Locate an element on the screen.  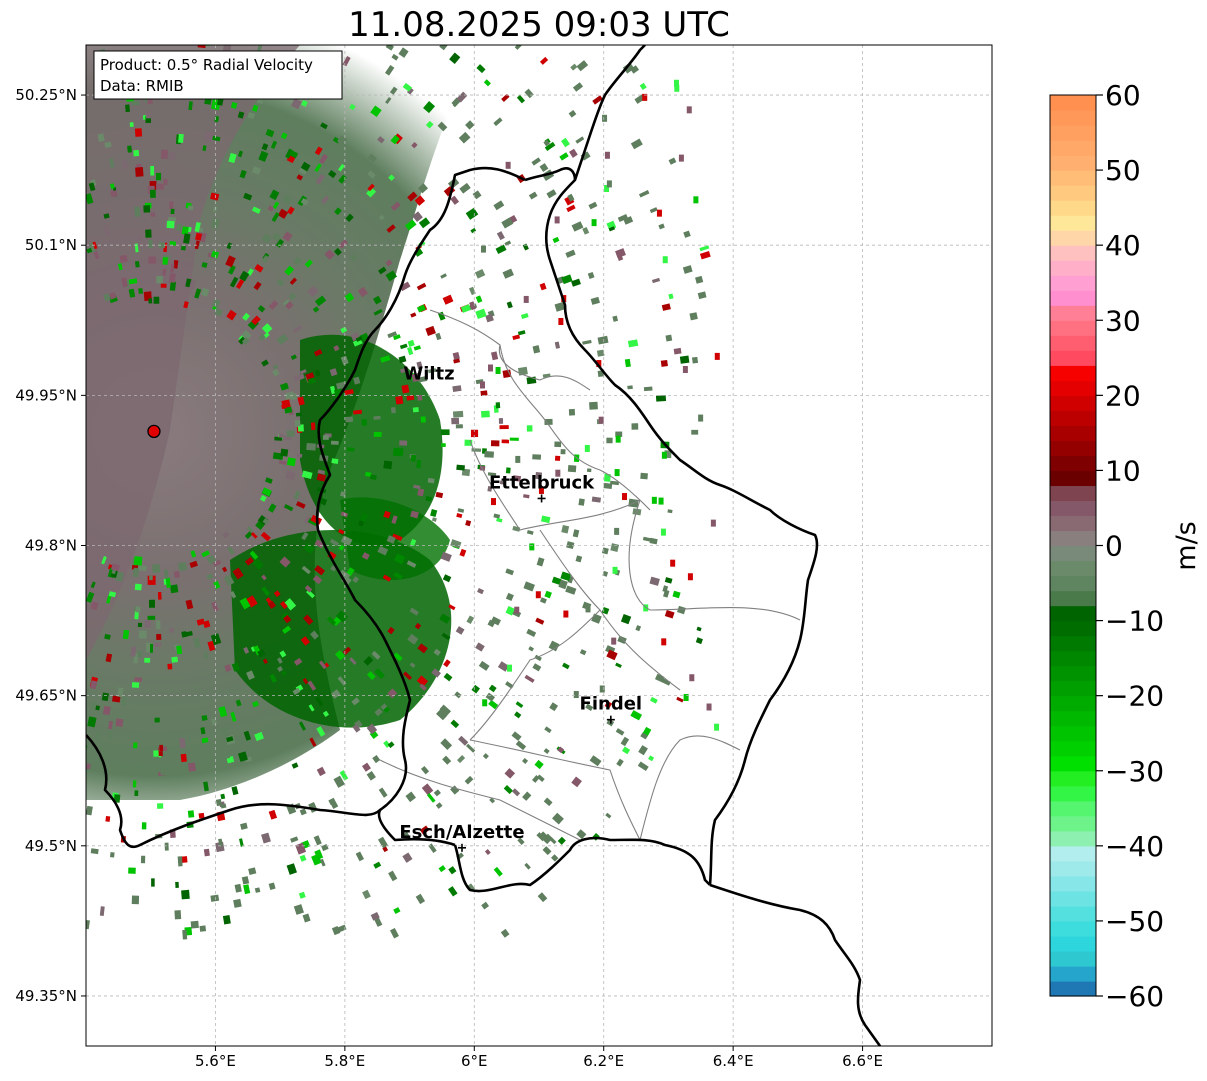
info-source: Data: RMIB is located at coordinates (142, 86).